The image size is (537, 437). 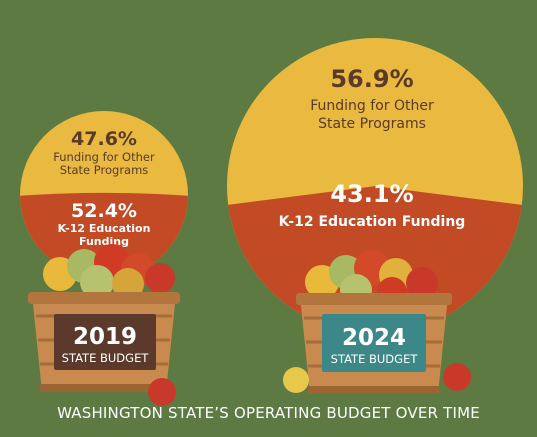 I want to click on plaque-2024-year: 2024, so click(x=374, y=338).